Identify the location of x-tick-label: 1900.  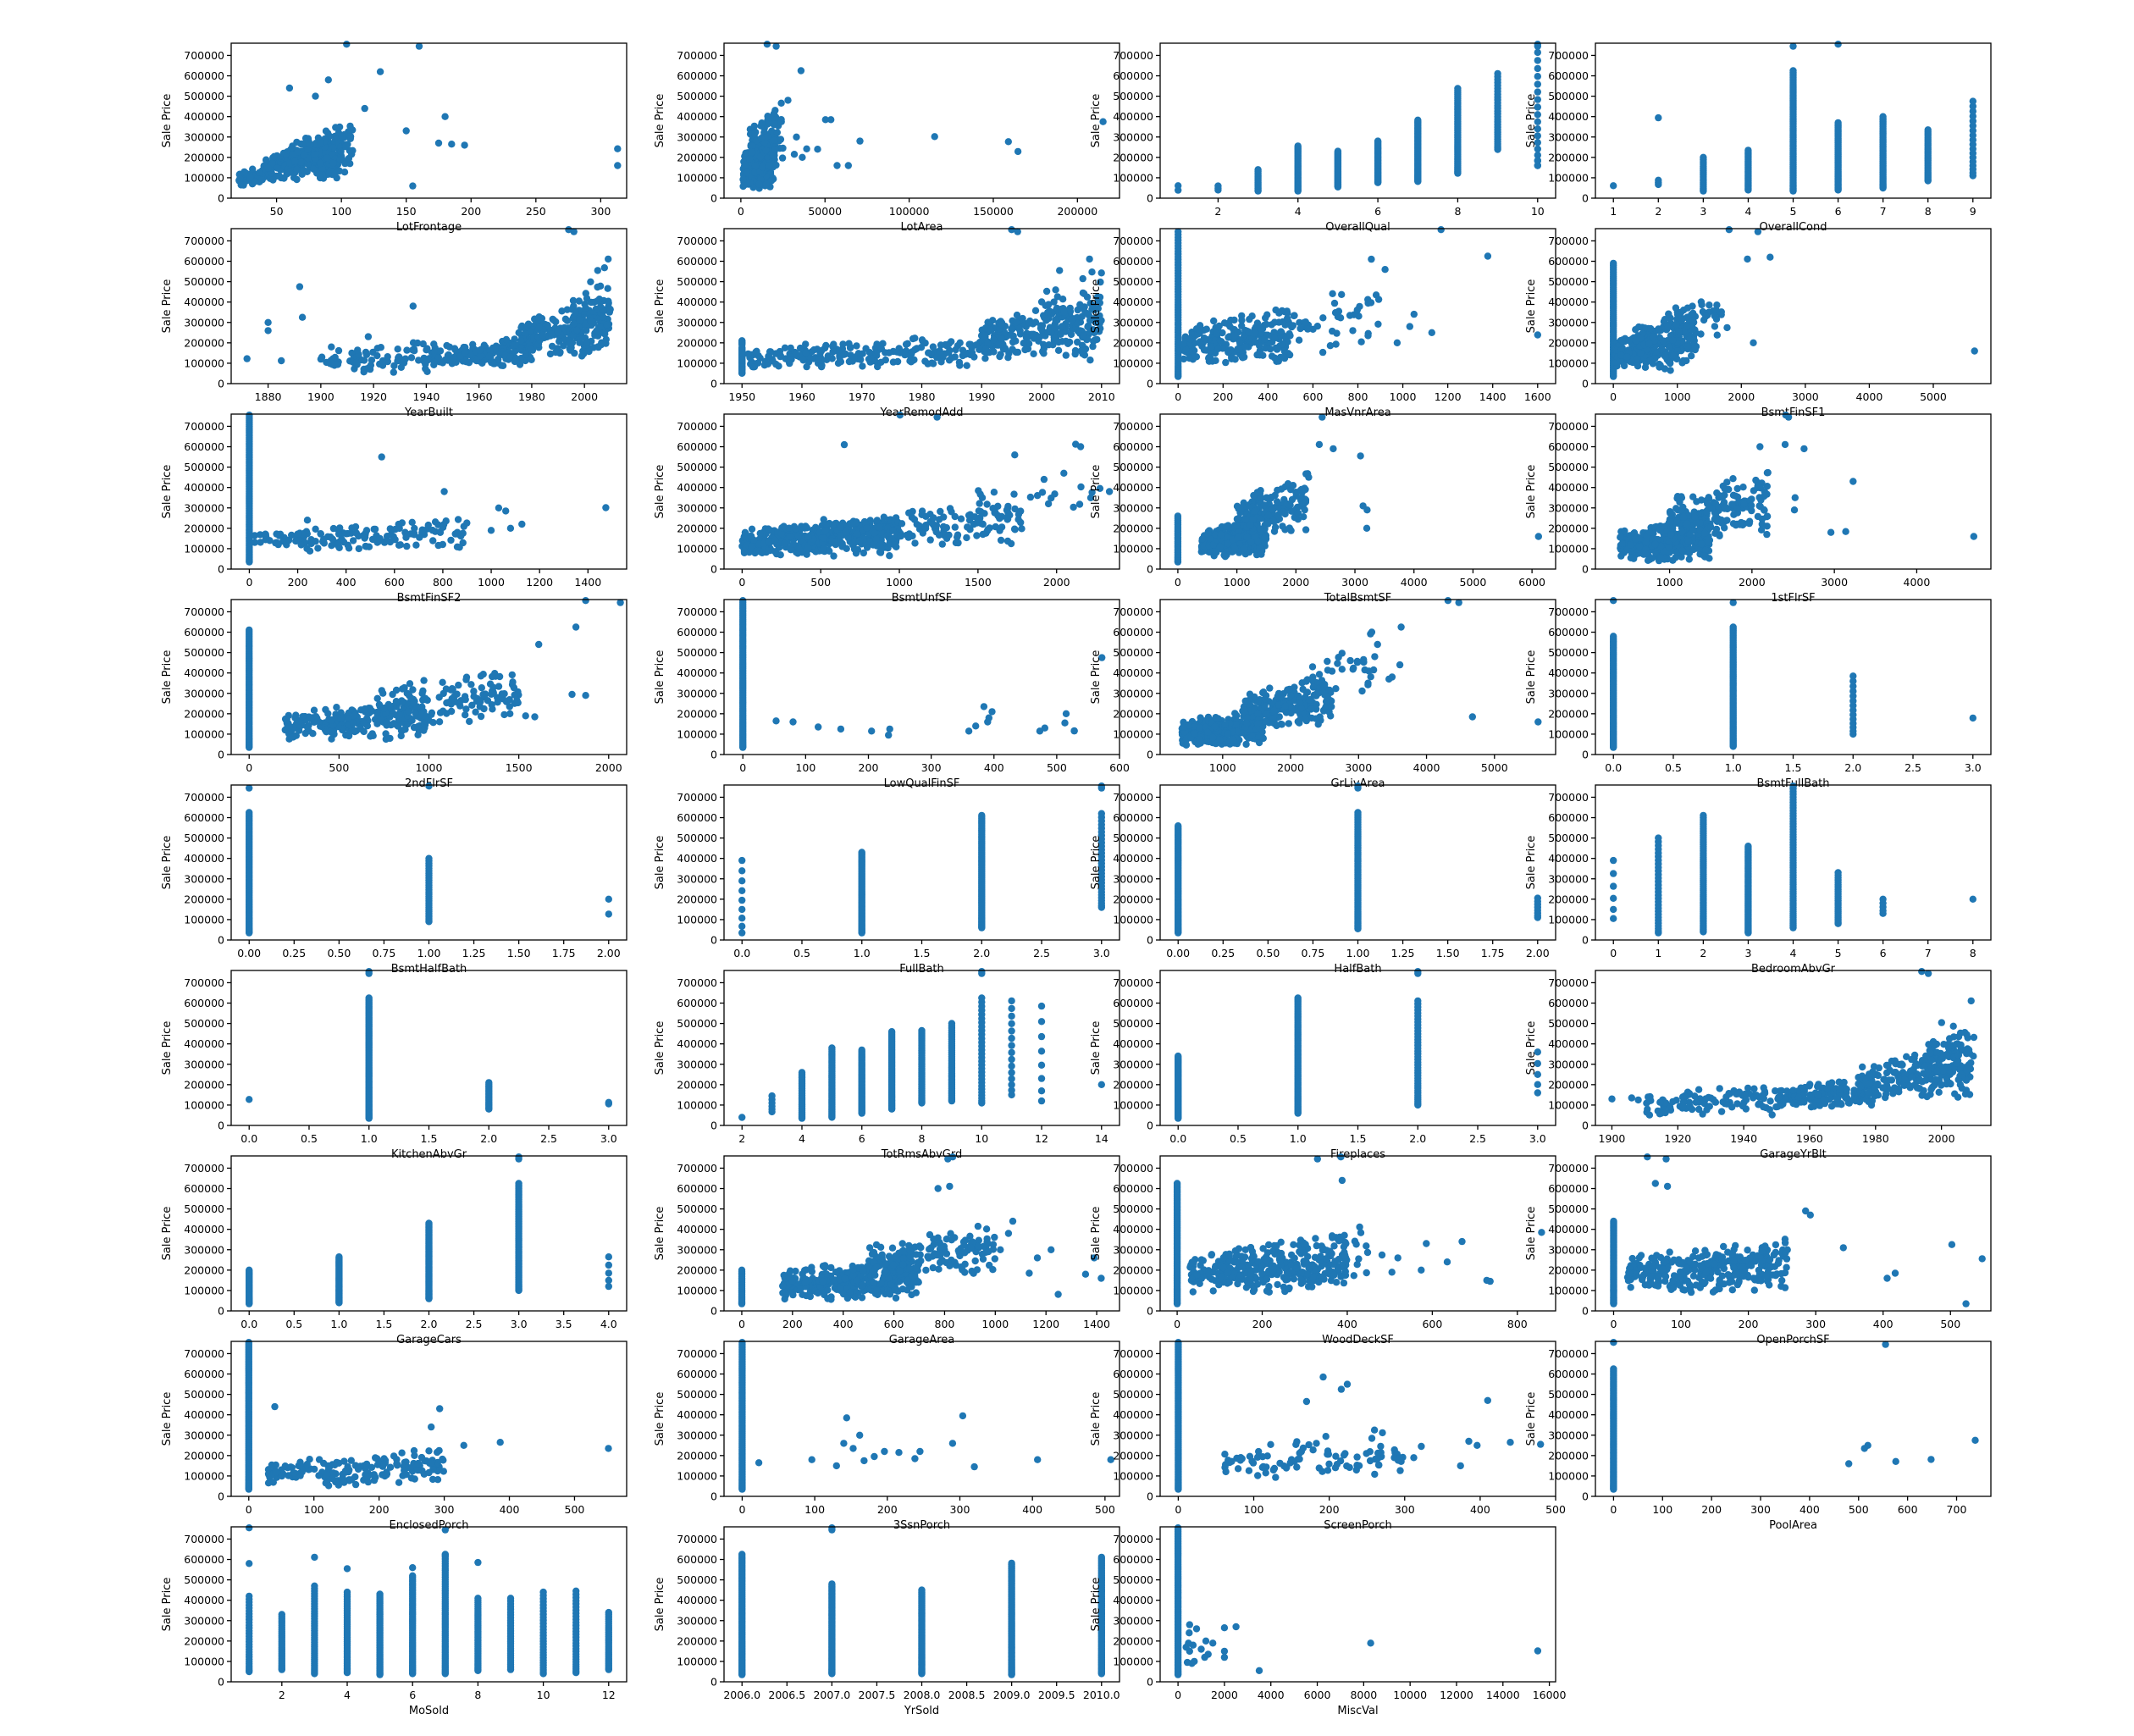
(320, 396).